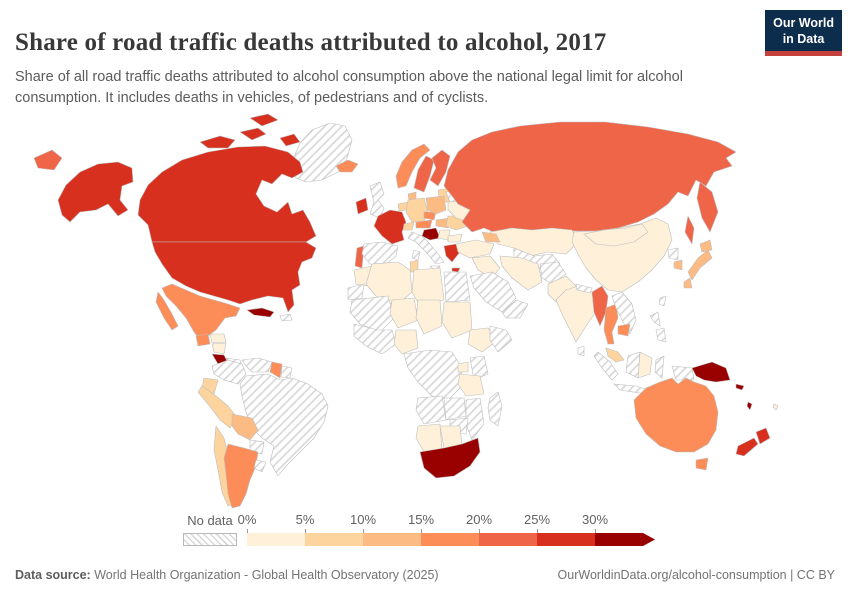 The height and width of the screenshot is (600, 850). I want to click on country-norway, so click(413, 166).